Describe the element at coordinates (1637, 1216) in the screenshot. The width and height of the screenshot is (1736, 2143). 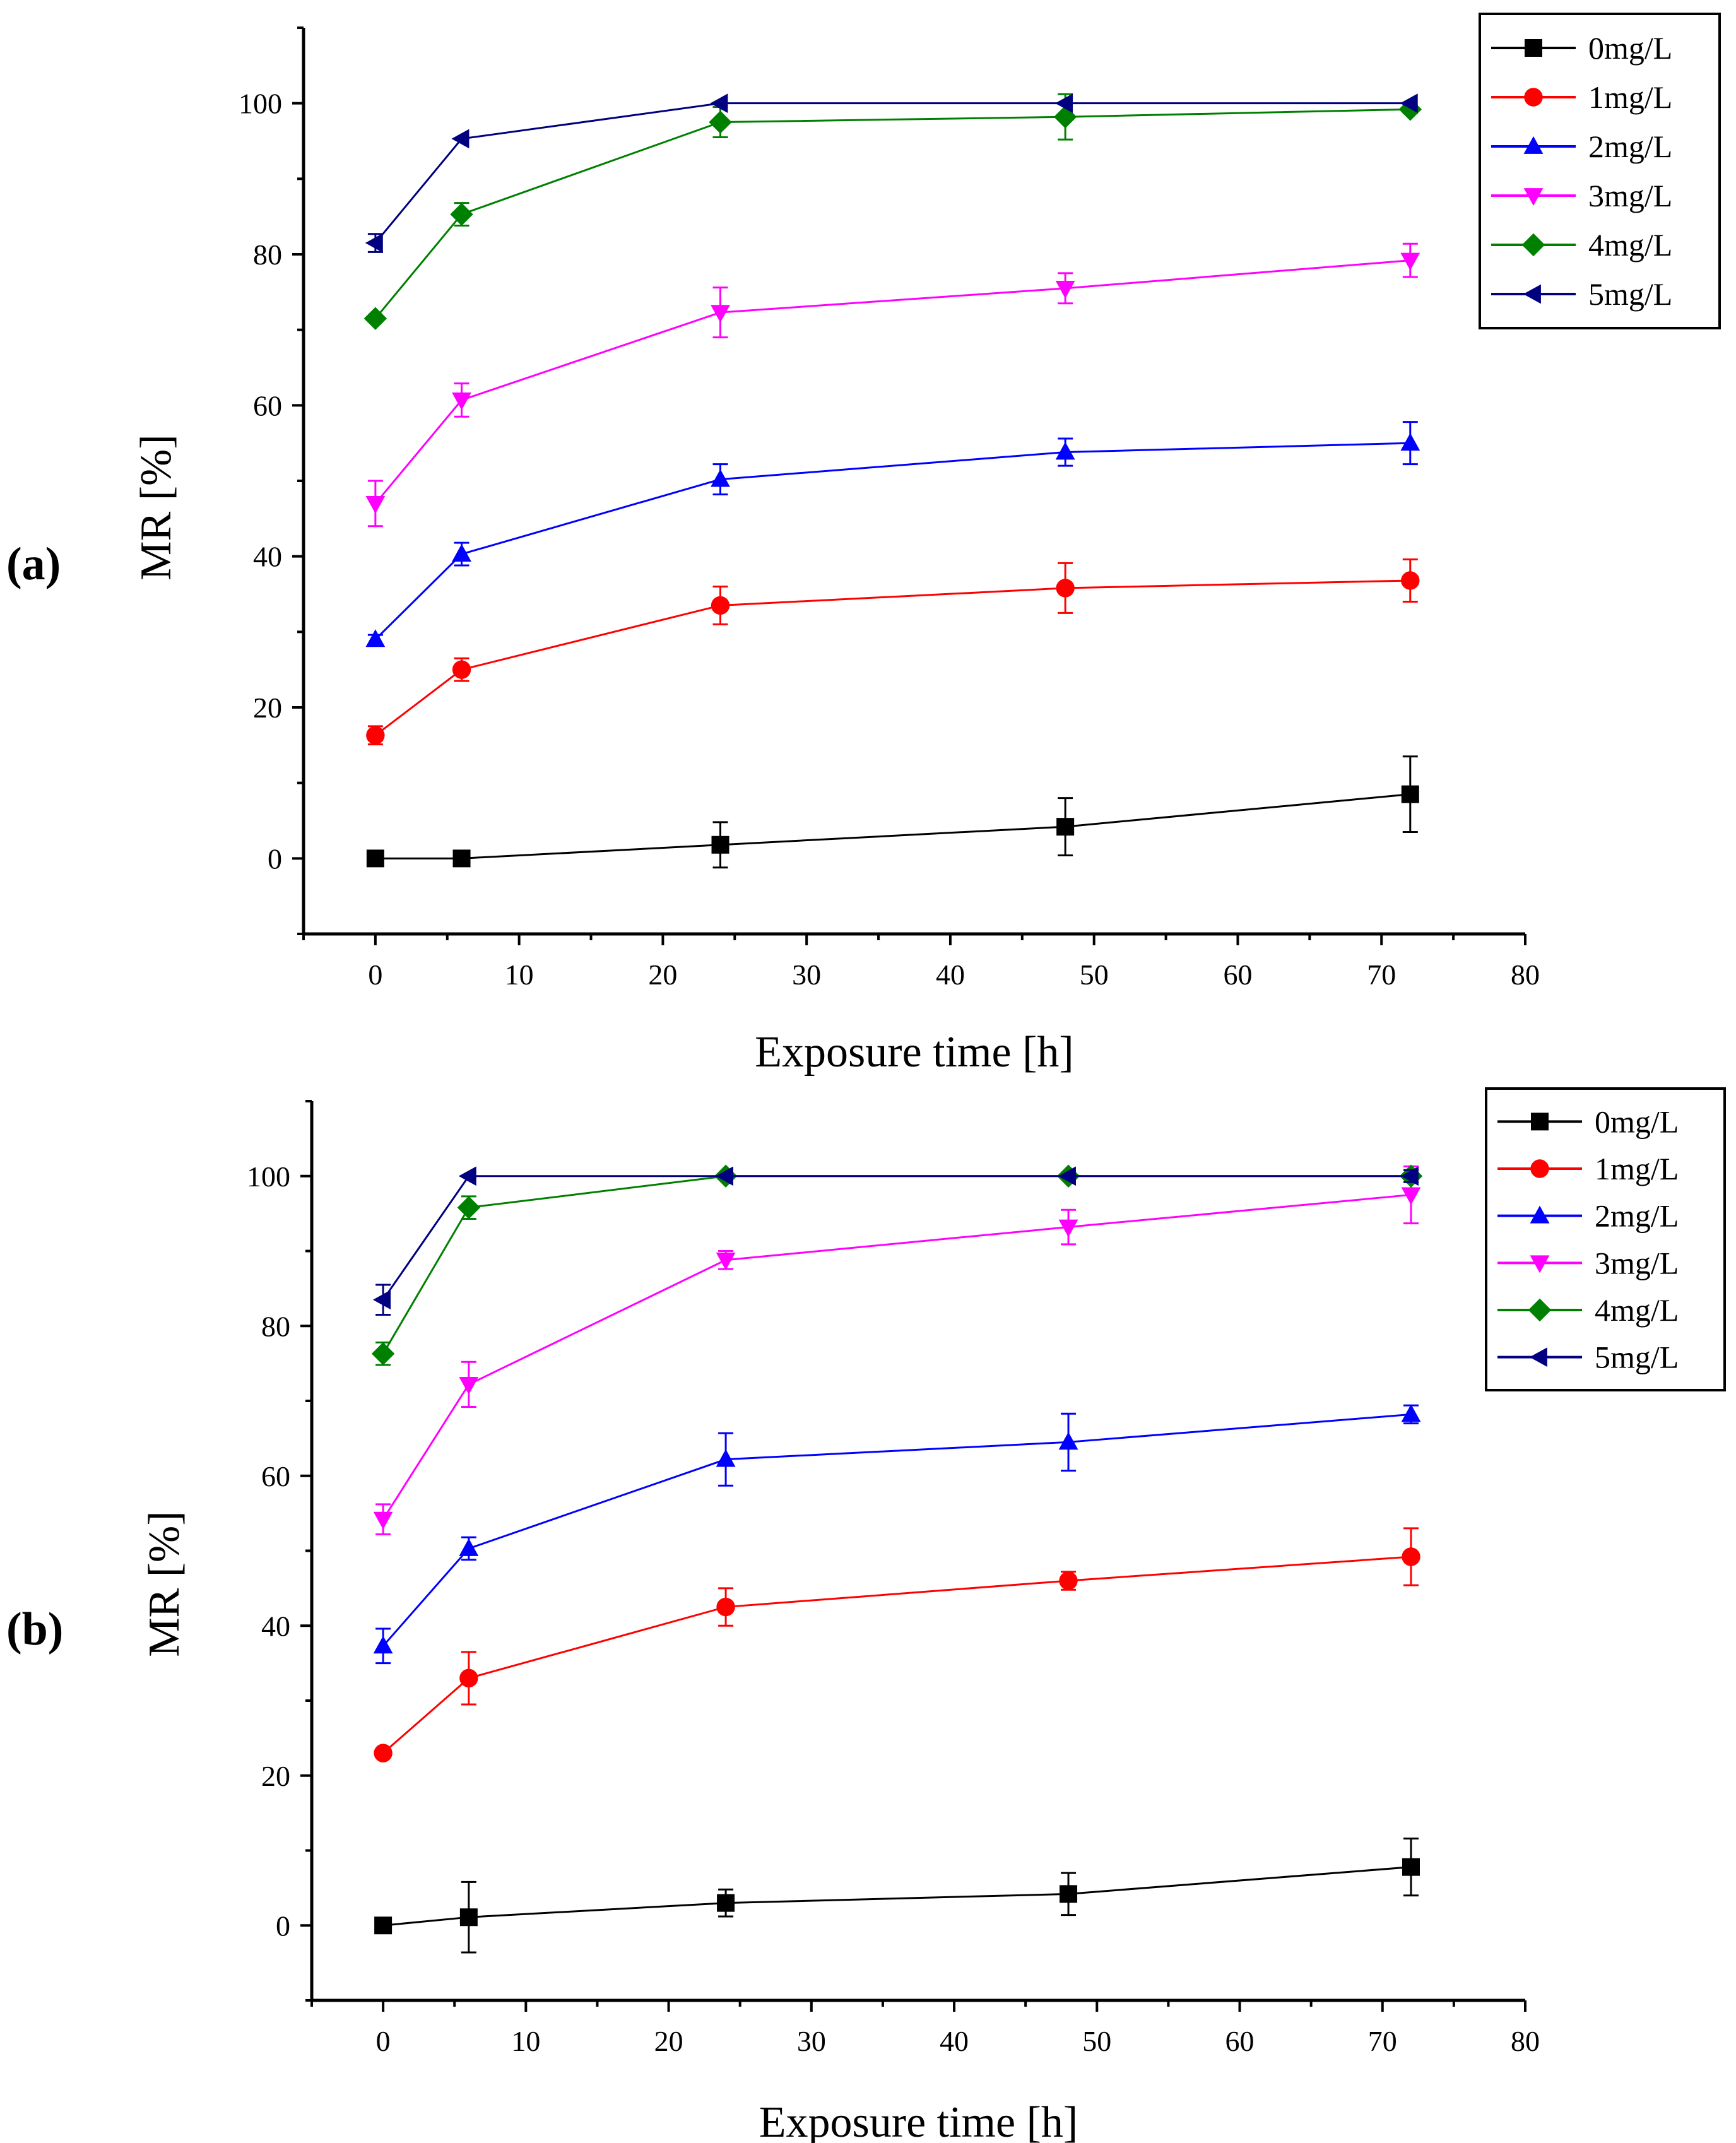
I see `legend-label: 2mg/L` at that location.